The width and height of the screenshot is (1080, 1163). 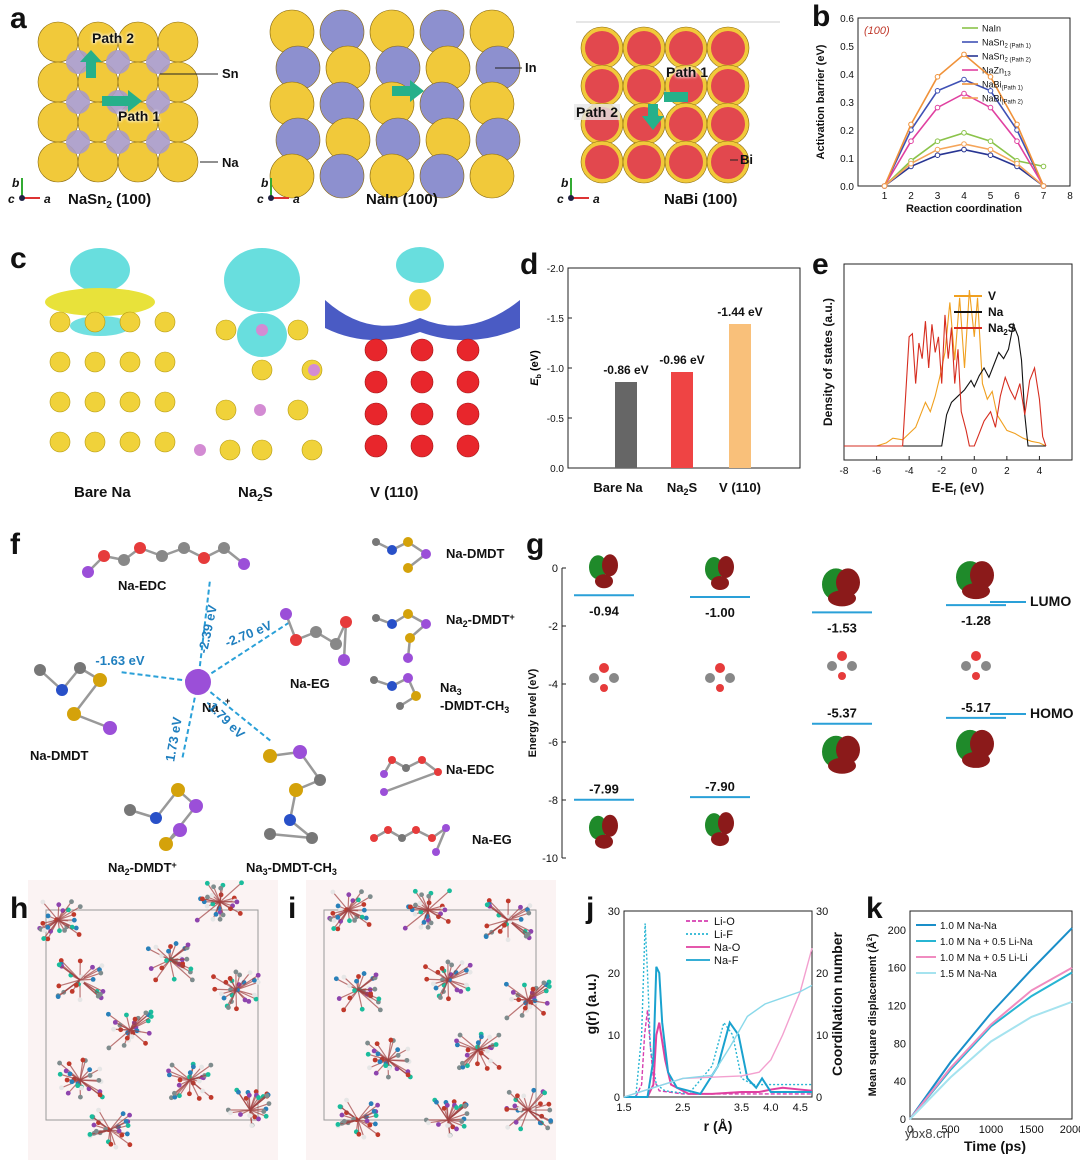 I want to click on rdf-line, so click(x=718, y=1054).